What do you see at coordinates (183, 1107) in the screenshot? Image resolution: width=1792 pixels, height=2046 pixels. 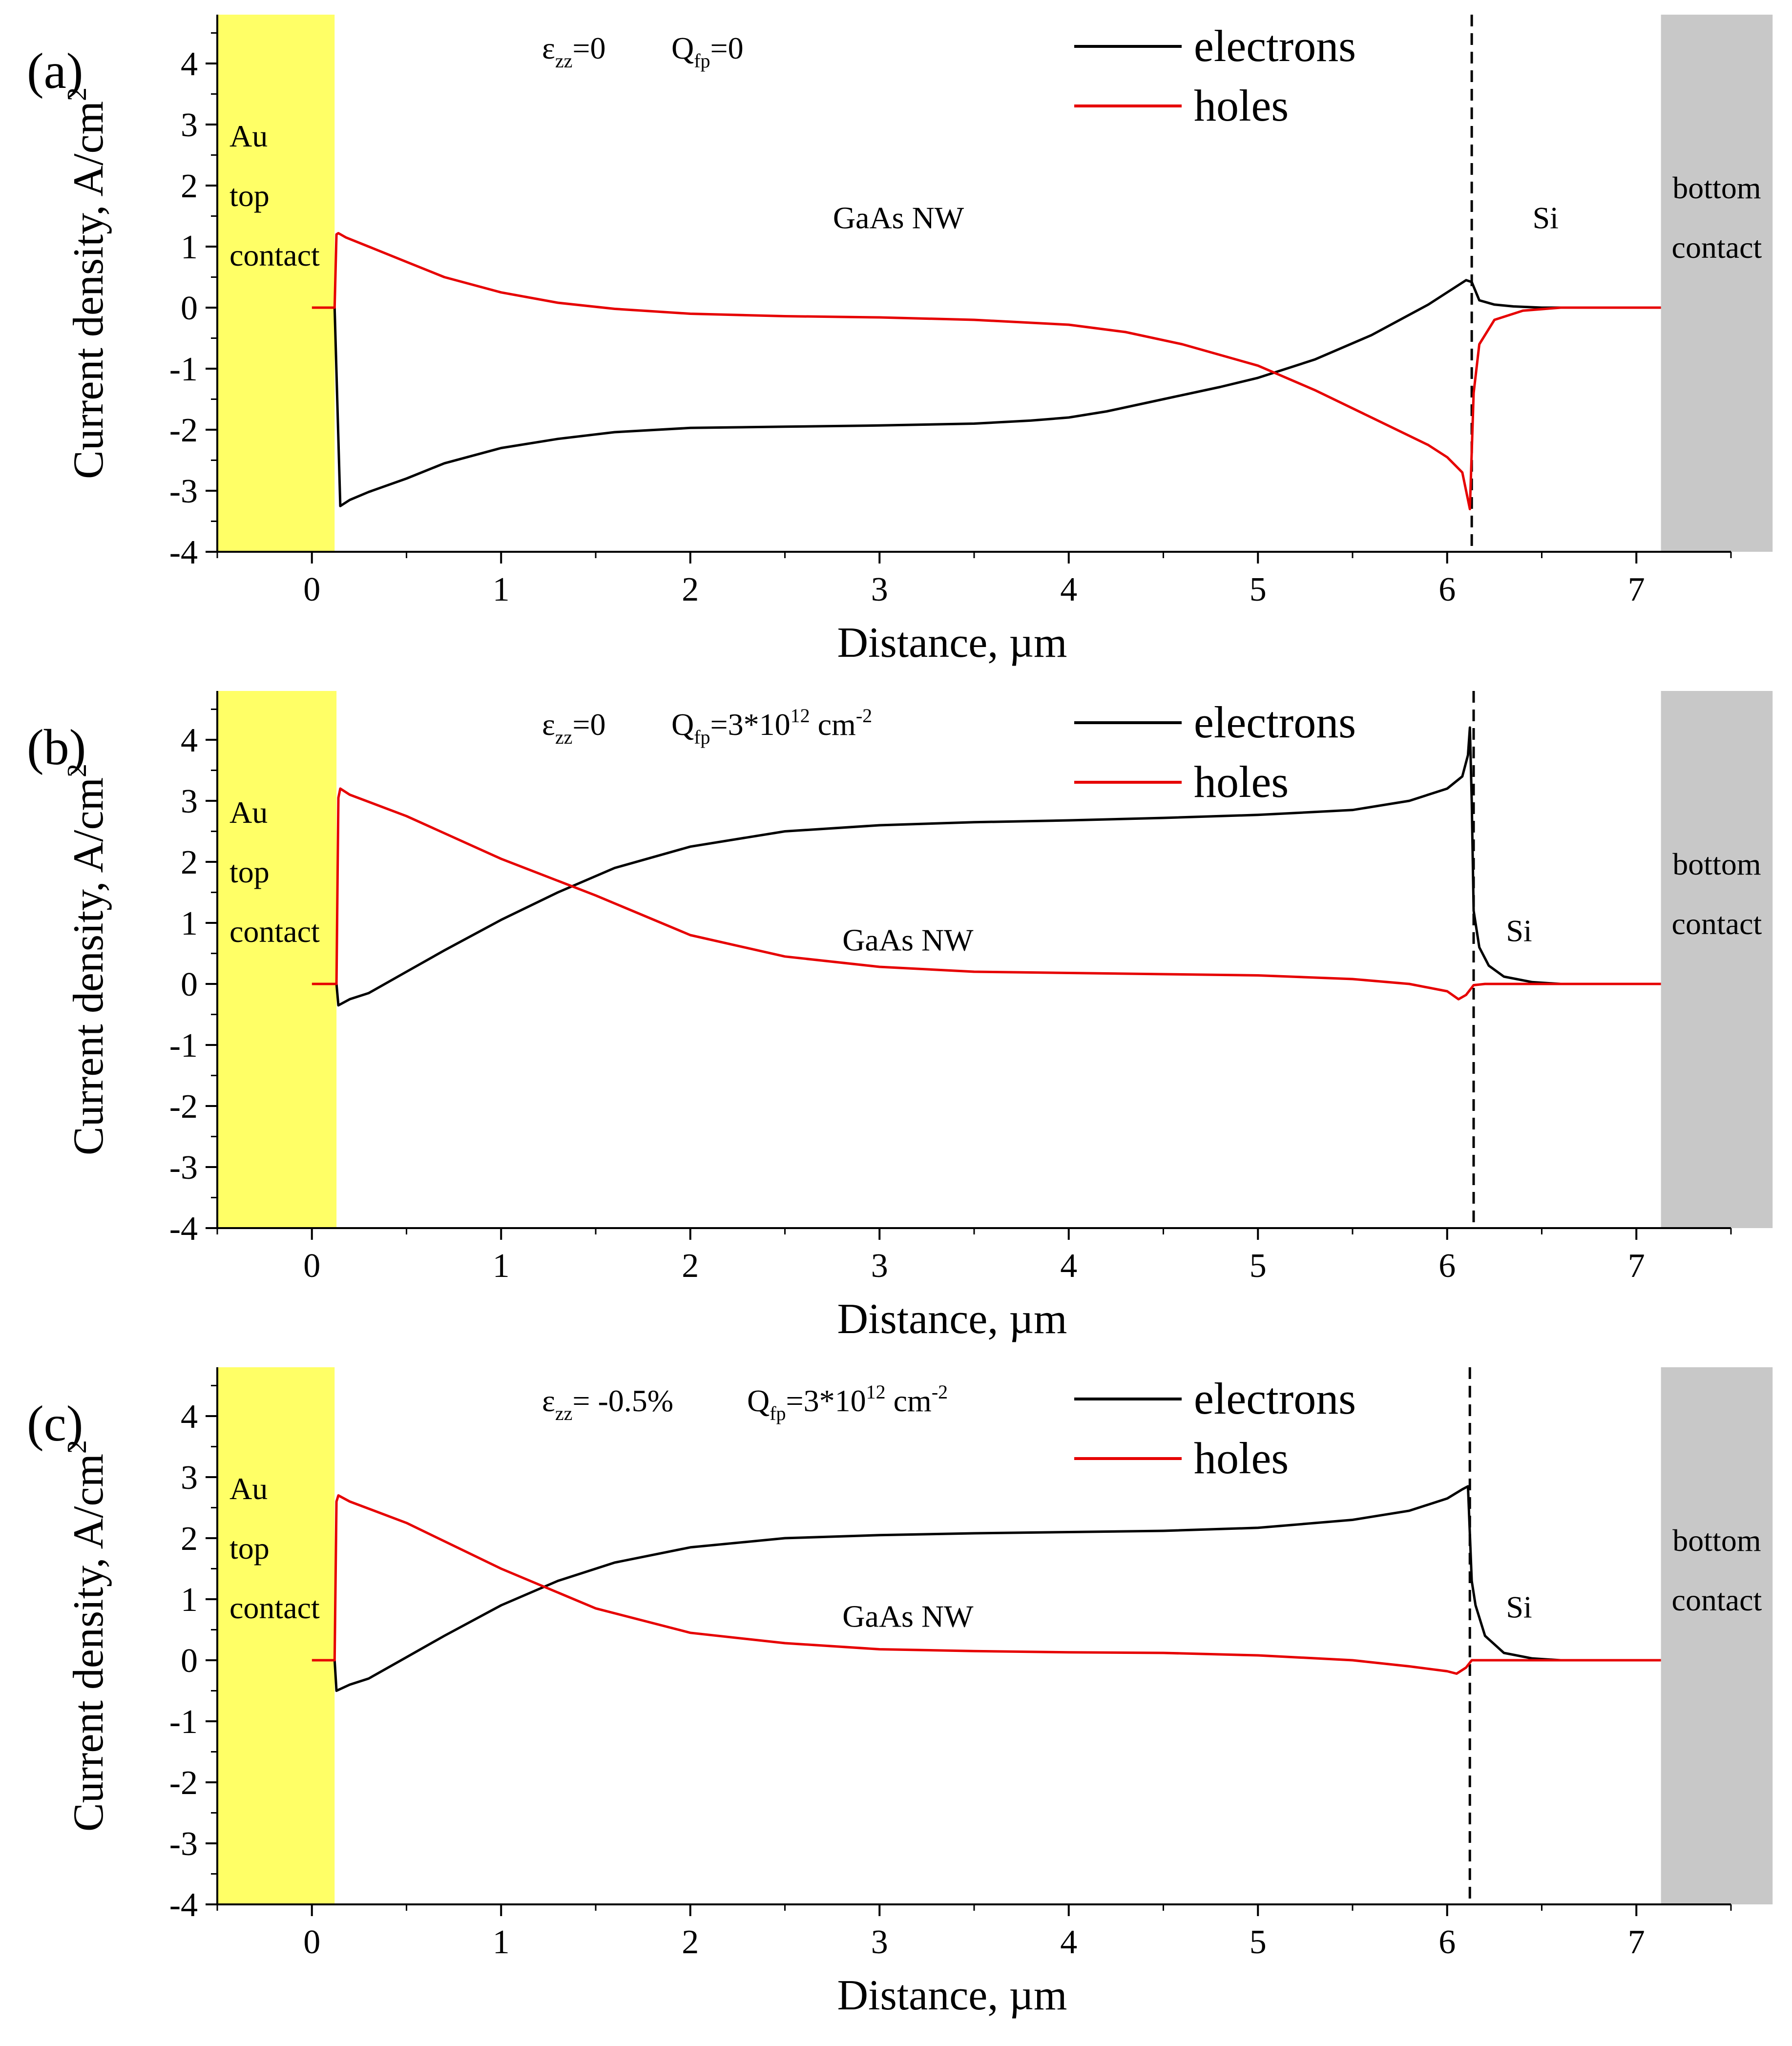 I see `panel-b-y-tick-label: -2` at bounding box center [183, 1107].